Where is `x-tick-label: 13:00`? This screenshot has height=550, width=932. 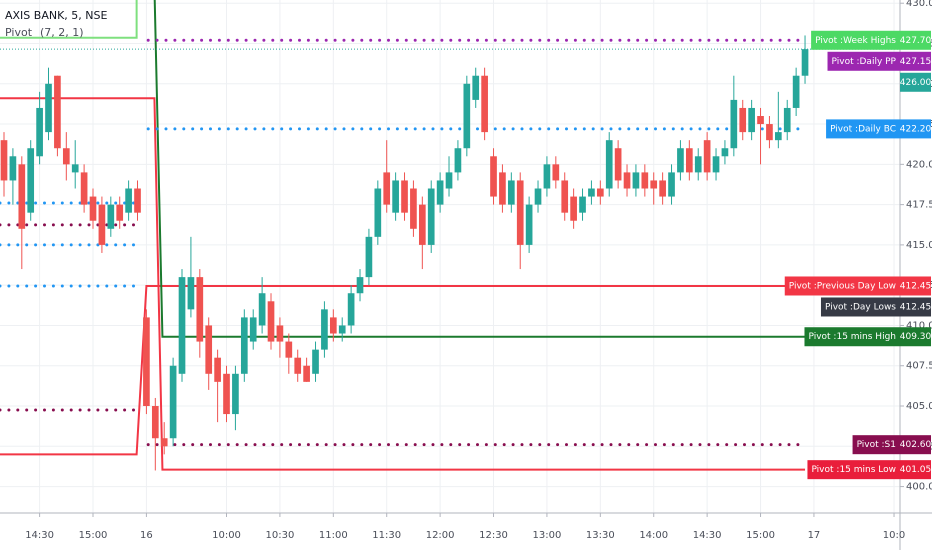 x-tick-label: 13:00 is located at coordinates (547, 535).